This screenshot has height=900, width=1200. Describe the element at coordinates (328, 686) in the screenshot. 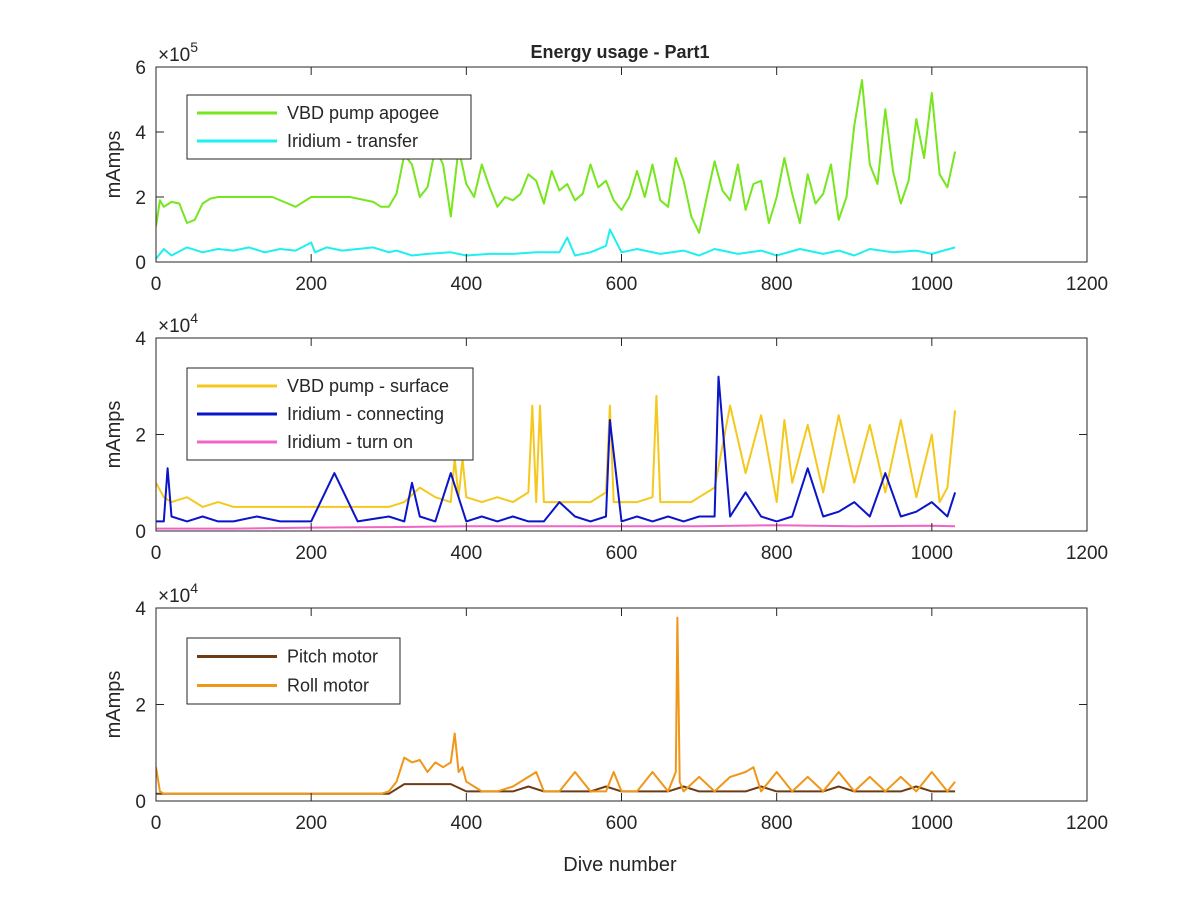

I see `legend-entry: Roll motor` at that location.